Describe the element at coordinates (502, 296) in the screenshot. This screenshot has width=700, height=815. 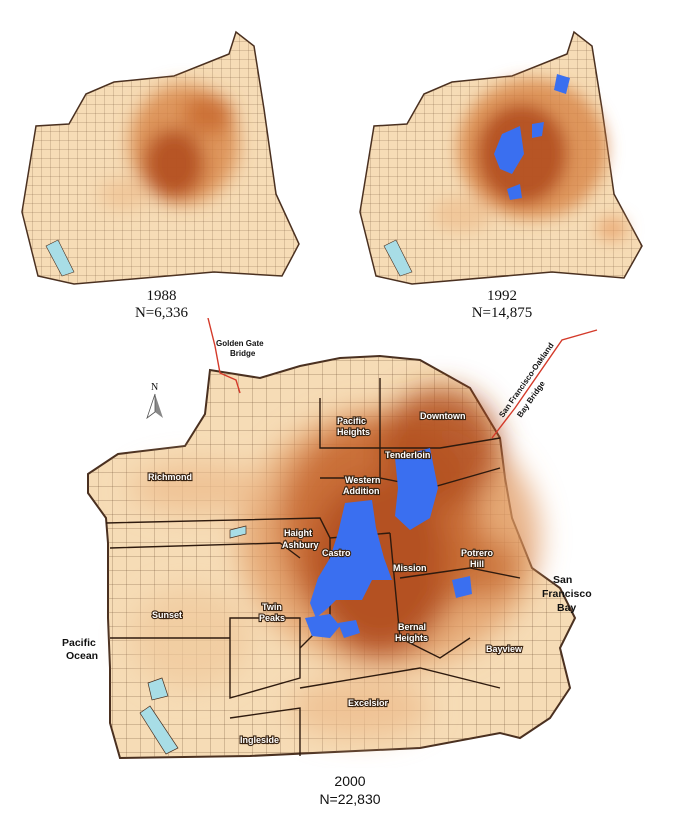
I see `year-1992: 1992` at that location.